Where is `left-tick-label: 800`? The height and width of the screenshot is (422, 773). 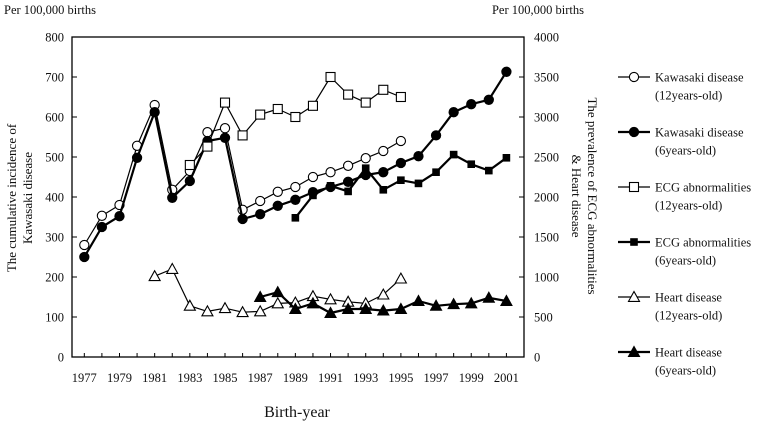 left-tick-label: 800 is located at coordinates (54, 38).